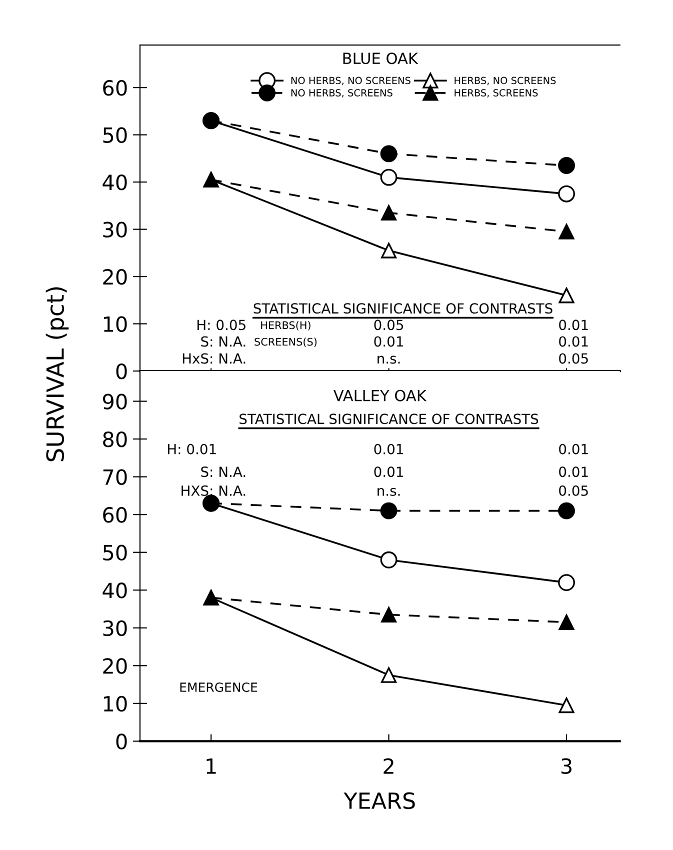 Image resolution: width=673 pixels, height=850 pixels. Describe the element at coordinates (380, 58) in the screenshot. I see `chart-title: BLUE OAK` at that location.